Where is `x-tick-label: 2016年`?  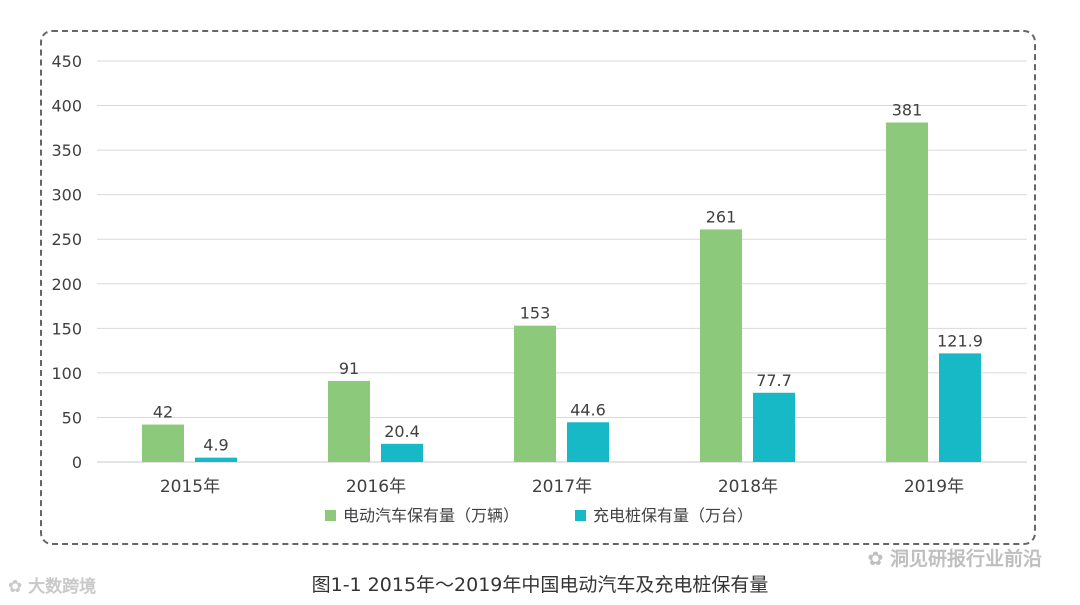
x-tick-label: 2016年 is located at coordinates (376, 487).